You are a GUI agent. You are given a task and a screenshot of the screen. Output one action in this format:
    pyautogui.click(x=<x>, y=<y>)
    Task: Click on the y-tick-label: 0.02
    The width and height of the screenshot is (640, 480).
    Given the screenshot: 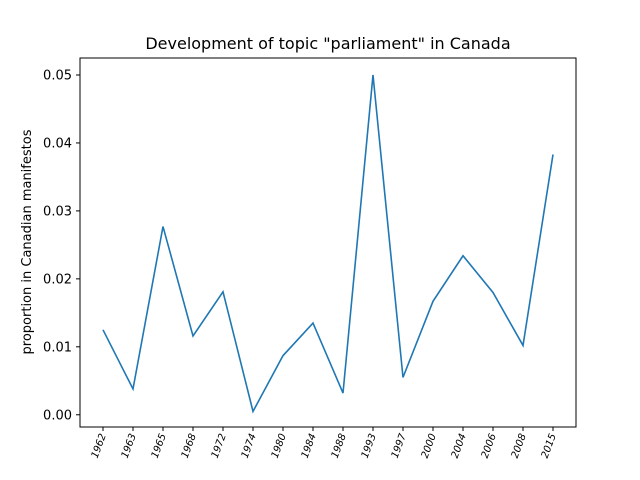 What is the action you would take?
    pyautogui.click(x=57, y=279)
    